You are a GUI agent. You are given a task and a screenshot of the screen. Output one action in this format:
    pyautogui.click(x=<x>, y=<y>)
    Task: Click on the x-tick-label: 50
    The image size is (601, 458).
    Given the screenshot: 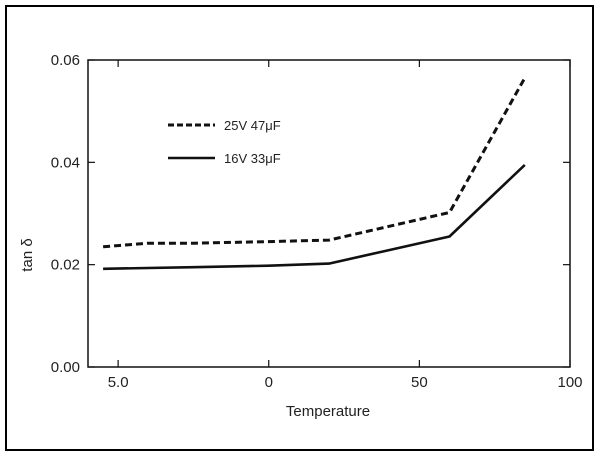 What is the action you would take?
    pyautogui.click(x=419, y=382)
    